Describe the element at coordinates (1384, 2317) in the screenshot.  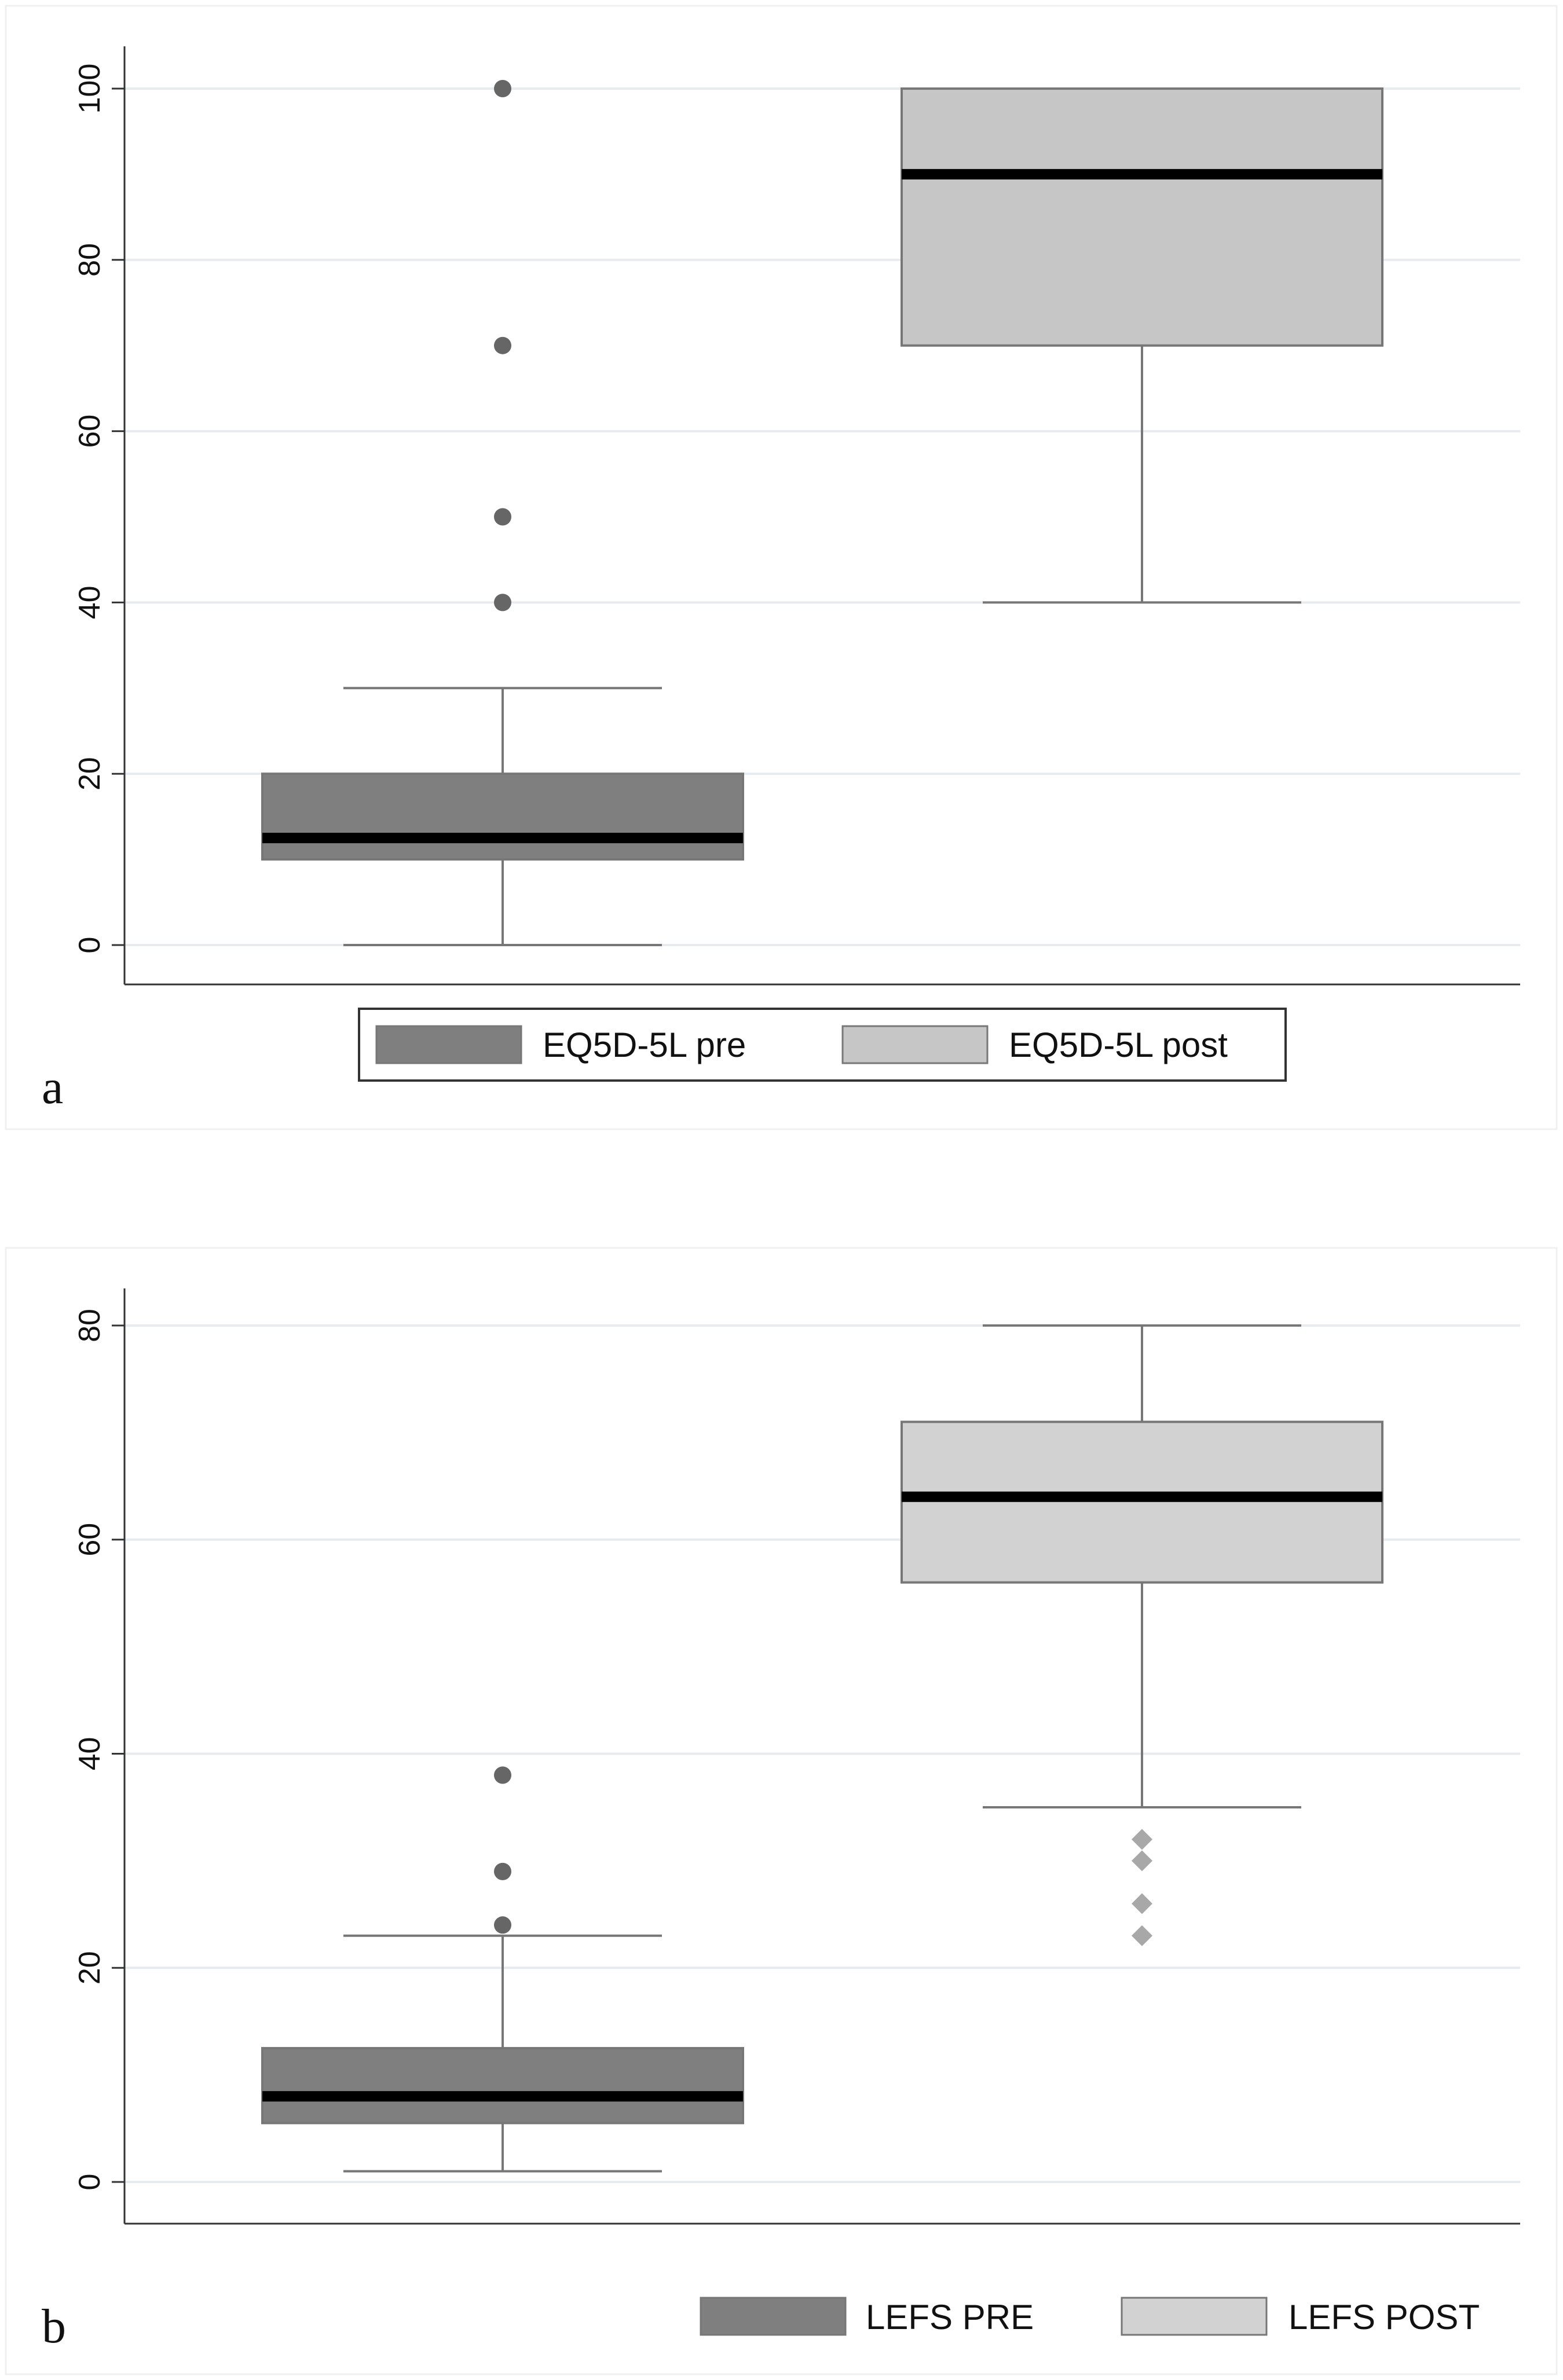
I see `legend-label: LEFS POST` at that location.